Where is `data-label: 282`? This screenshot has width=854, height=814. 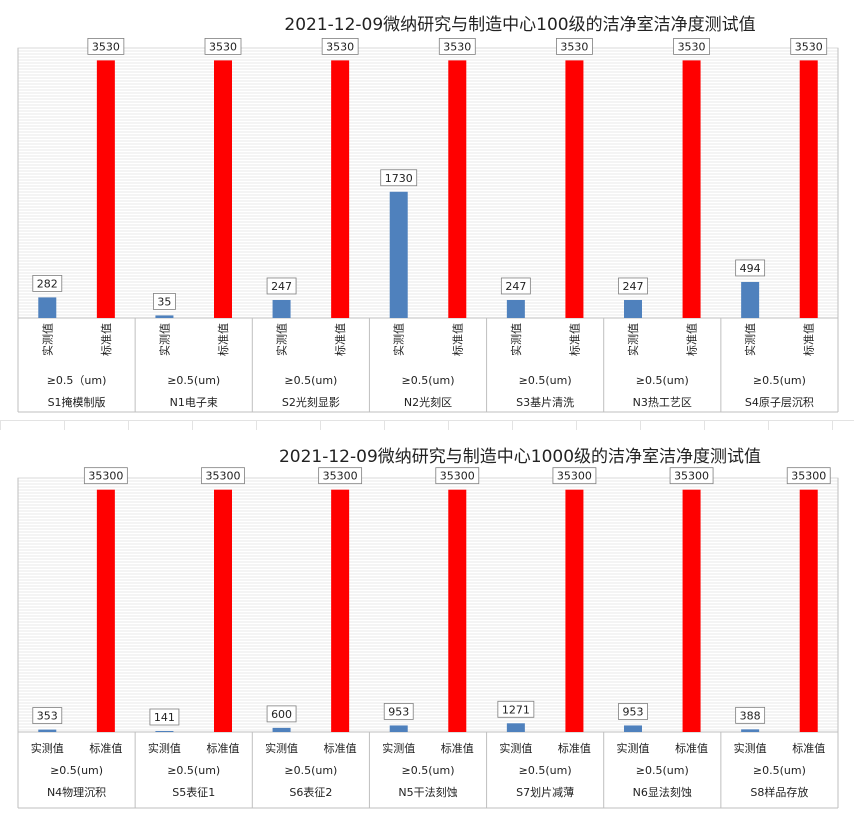
data-label: 282 is located at coordinates (47, 283).